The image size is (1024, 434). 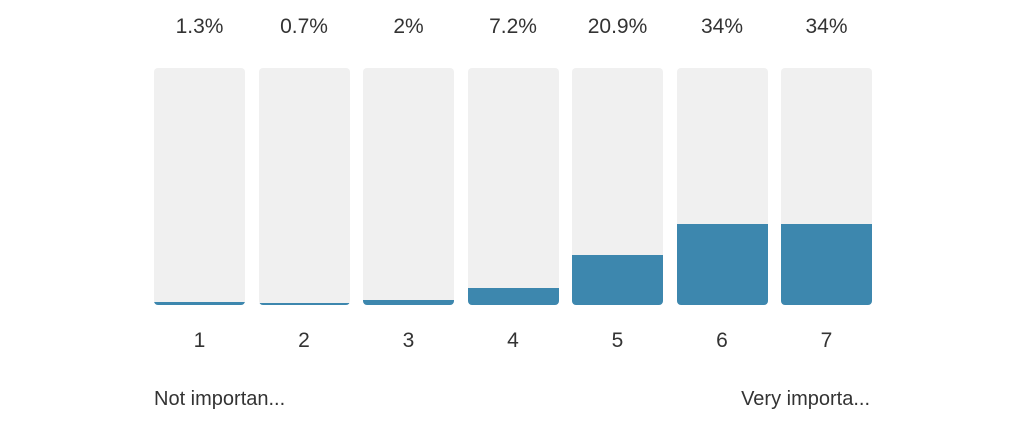 What do you see at coordinates (199, 340) in the screenshot?
I see `category-tick-label: 1` at bounding box center [199, 340].